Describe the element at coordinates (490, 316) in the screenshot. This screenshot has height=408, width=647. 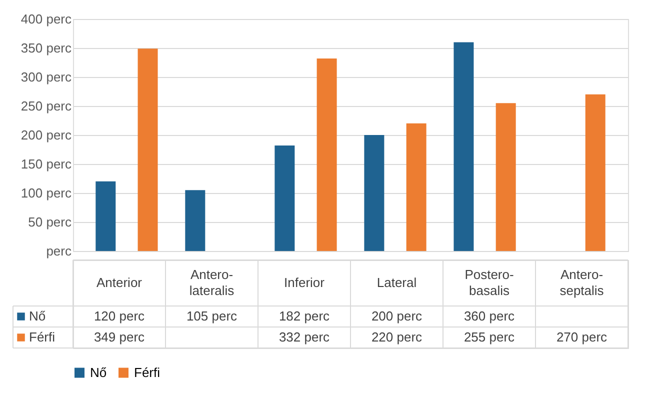
I see `data-label: 360 perc` at that location.